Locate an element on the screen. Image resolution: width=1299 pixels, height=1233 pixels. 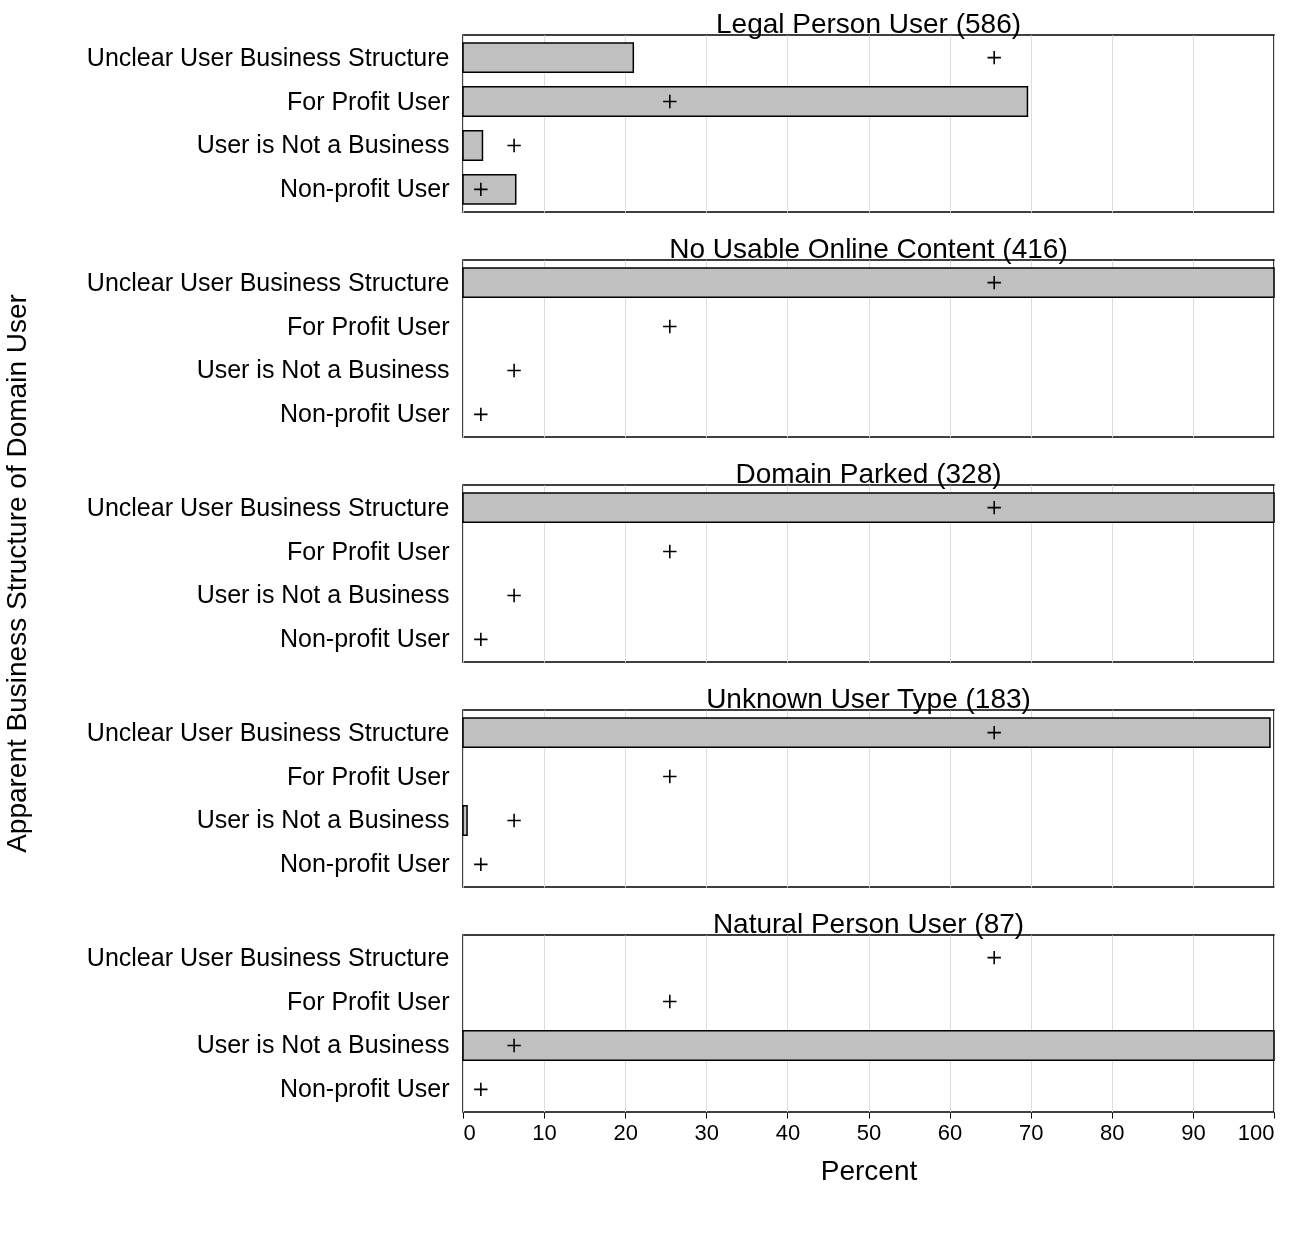
chart-title: Unknown User Type (183) is located at coordinates (868, 698).